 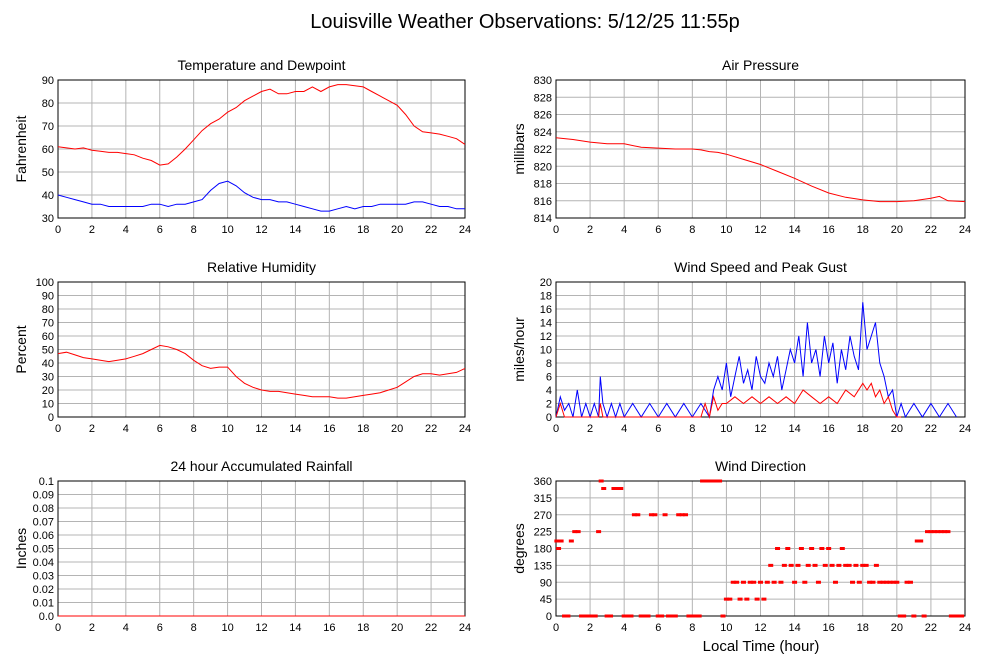 I want to click on y-tick-label: 2, so click(x=549, y=405).